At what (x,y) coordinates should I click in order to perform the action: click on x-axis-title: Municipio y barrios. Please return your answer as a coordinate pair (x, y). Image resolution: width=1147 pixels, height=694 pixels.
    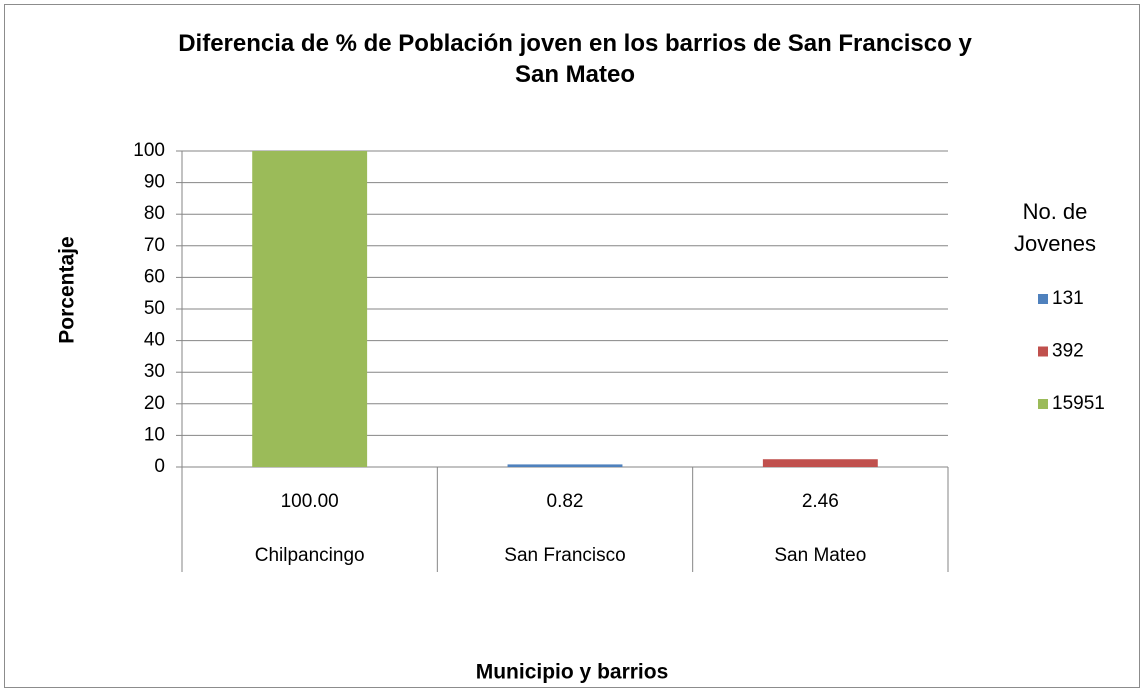
    Looking at the image, I should click on (572, 672).